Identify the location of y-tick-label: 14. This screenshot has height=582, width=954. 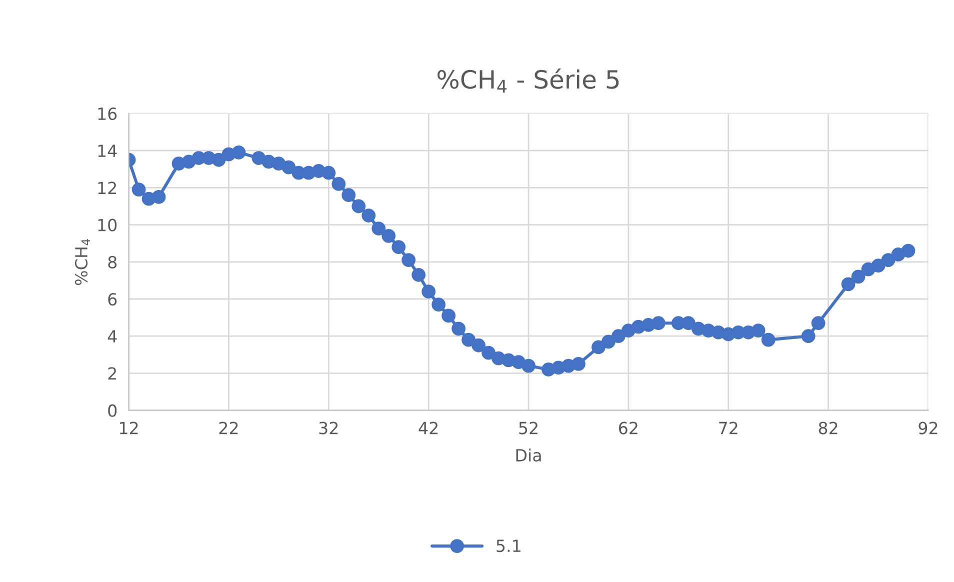
(107, 150).